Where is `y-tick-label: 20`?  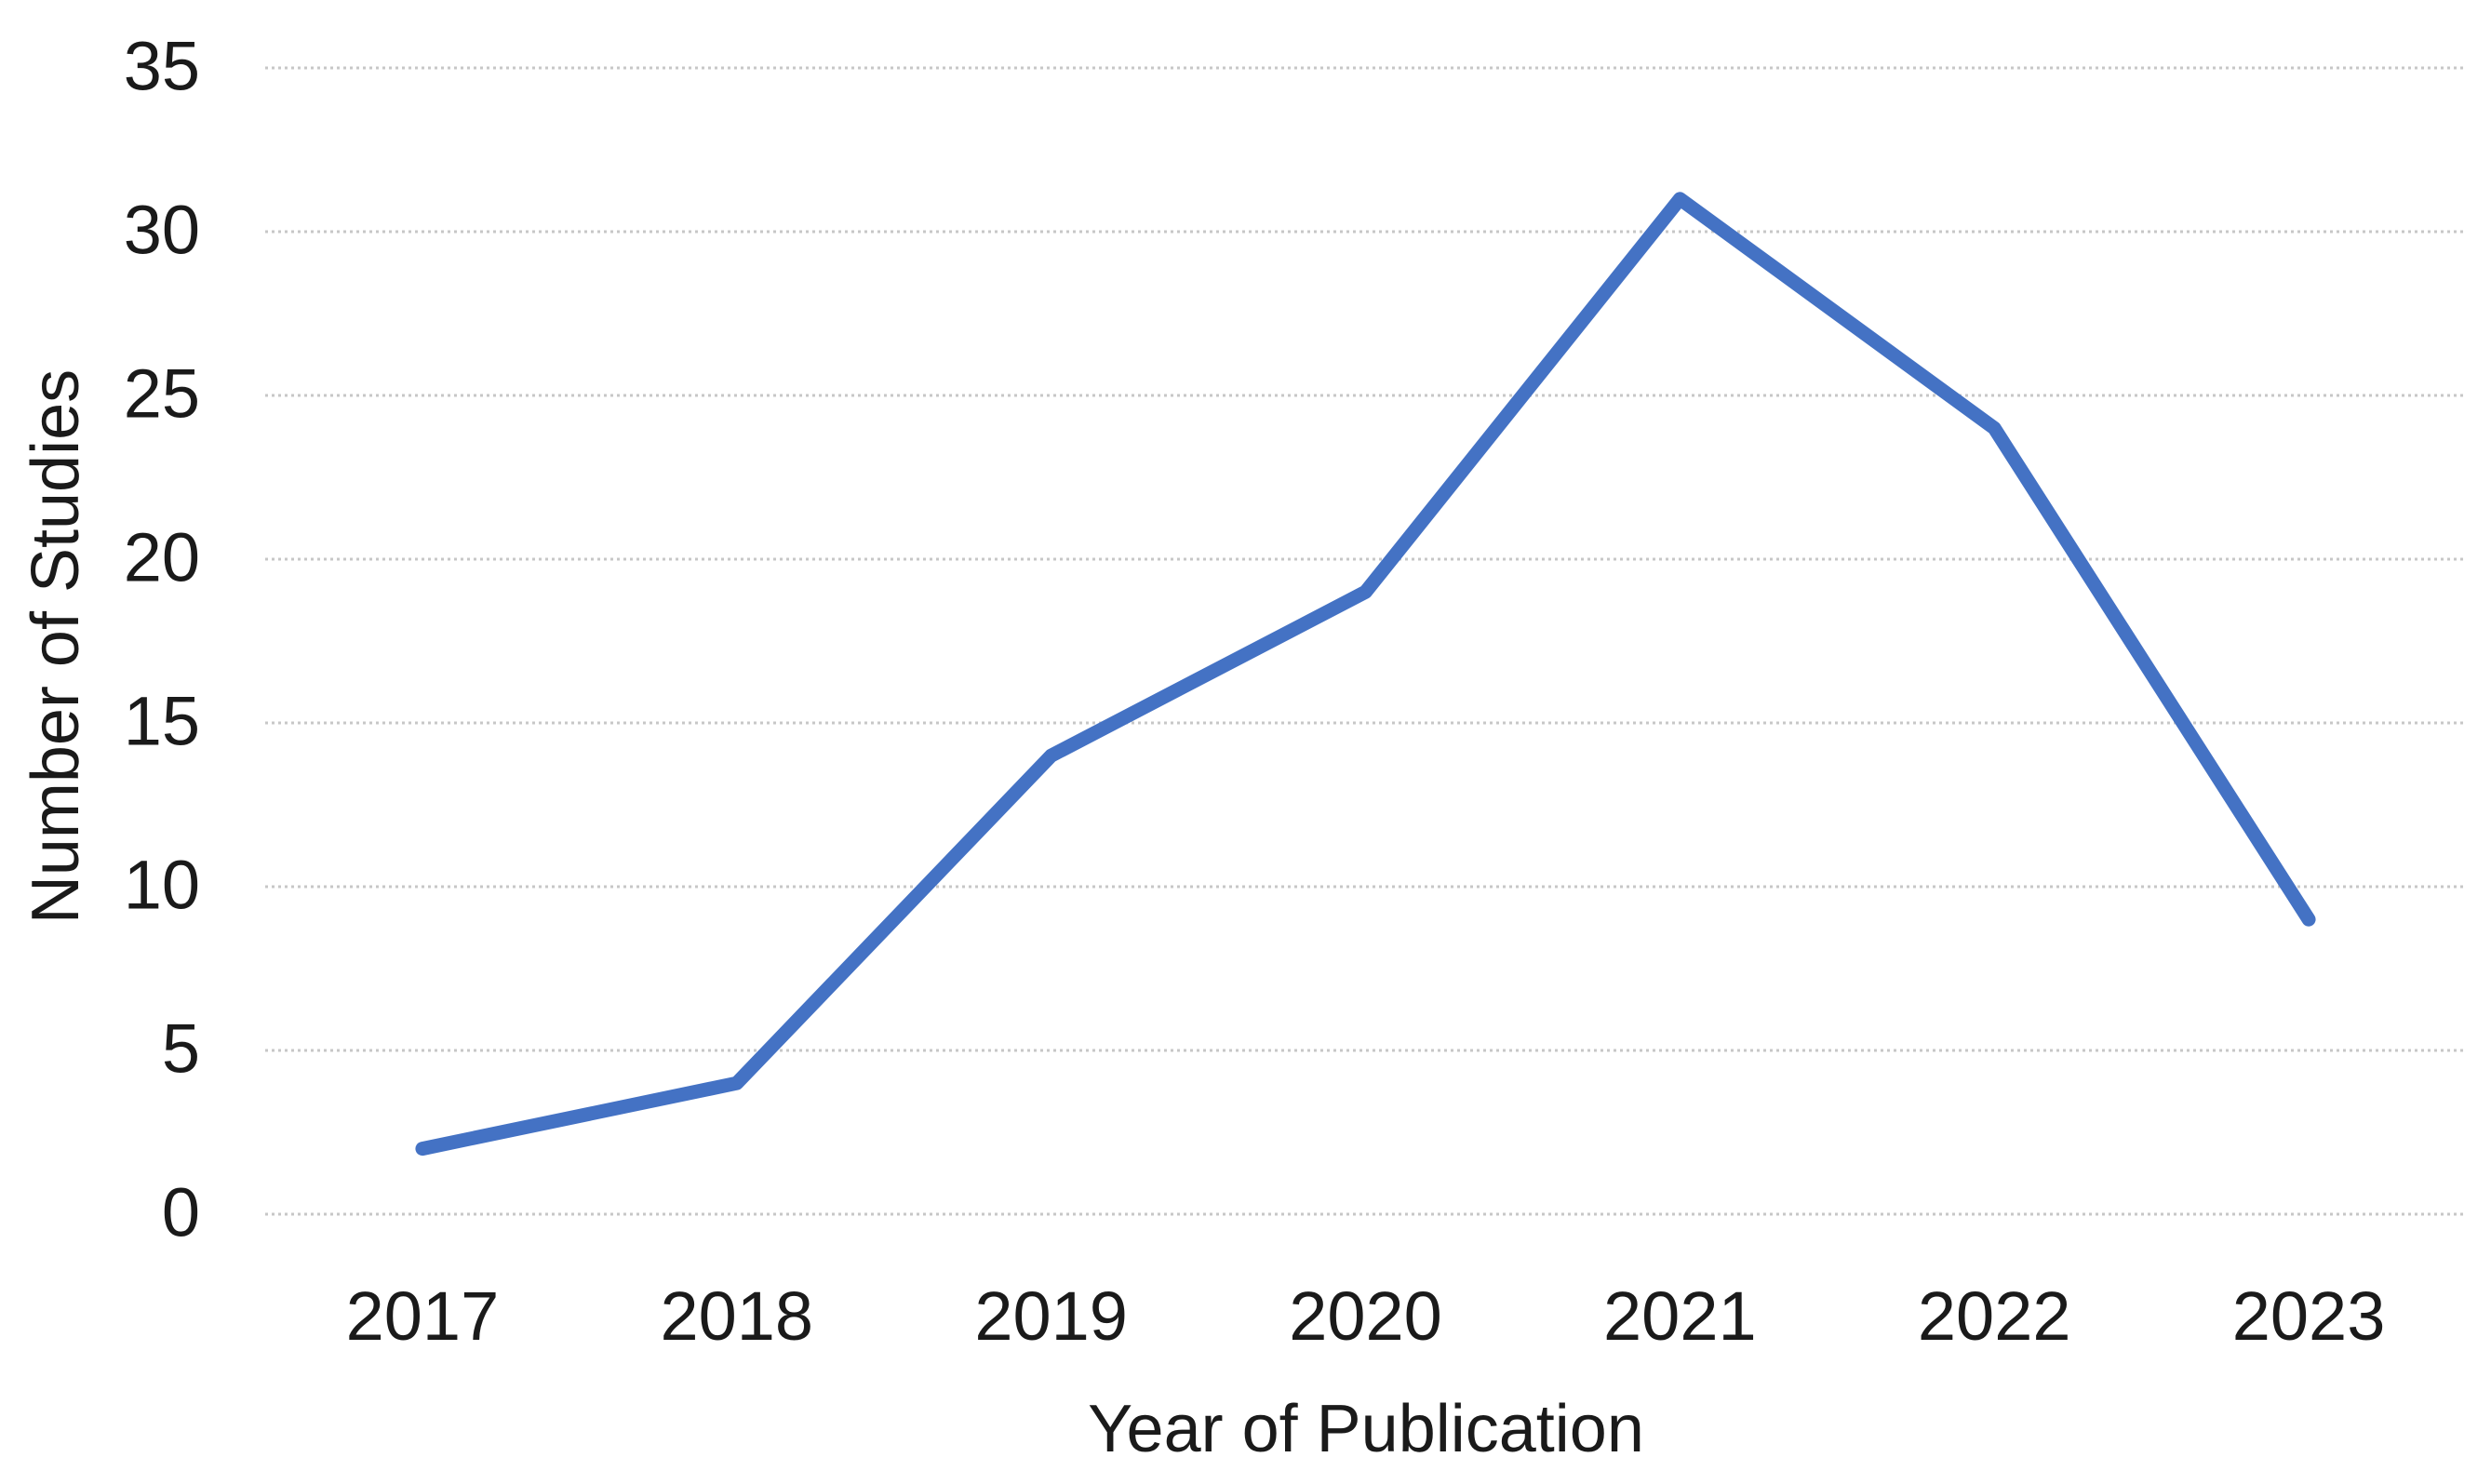
y-tick-label: 20 is located at coordinates (162, 557).